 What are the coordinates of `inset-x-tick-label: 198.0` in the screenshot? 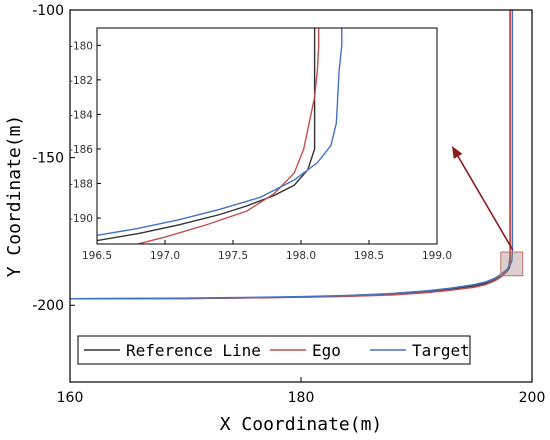 It's located at (301, 256).